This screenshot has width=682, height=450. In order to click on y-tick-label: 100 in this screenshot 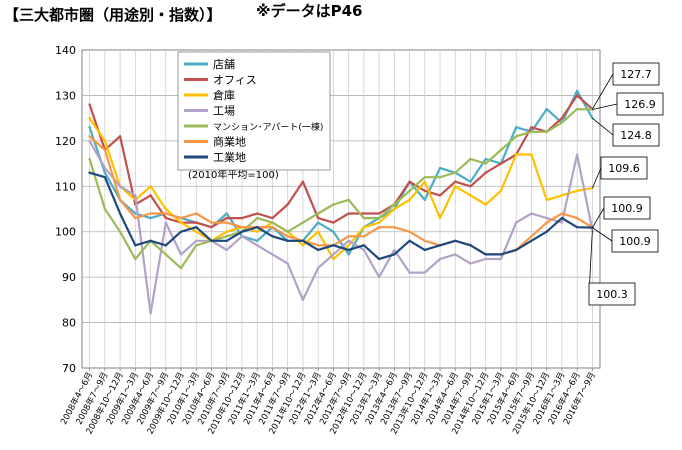, I will do `click(65, 232)`.